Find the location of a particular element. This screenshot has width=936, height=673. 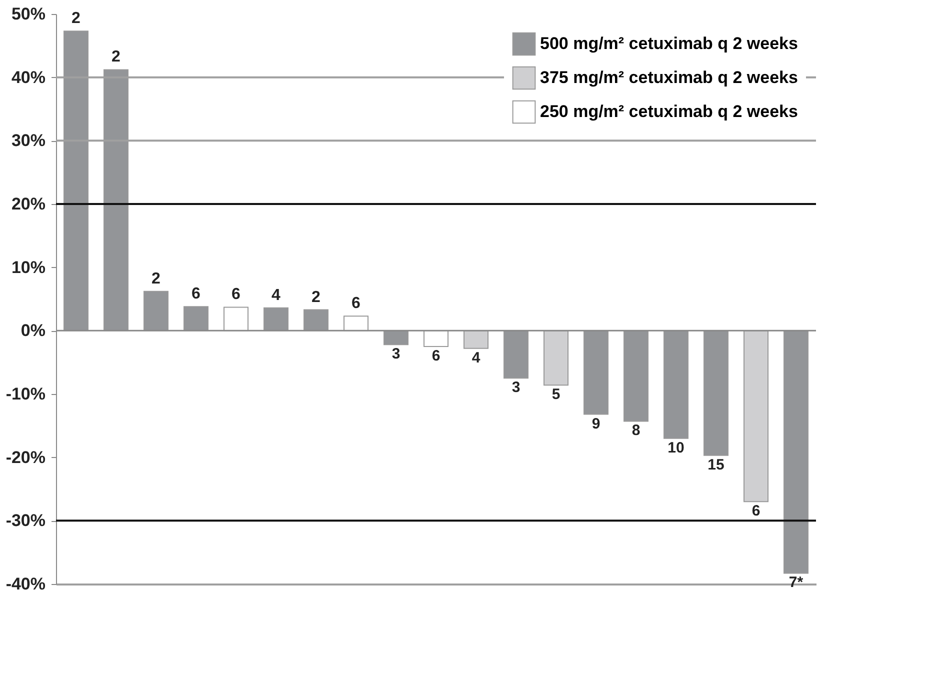

text: 10 is located at coordinates (676, 447).